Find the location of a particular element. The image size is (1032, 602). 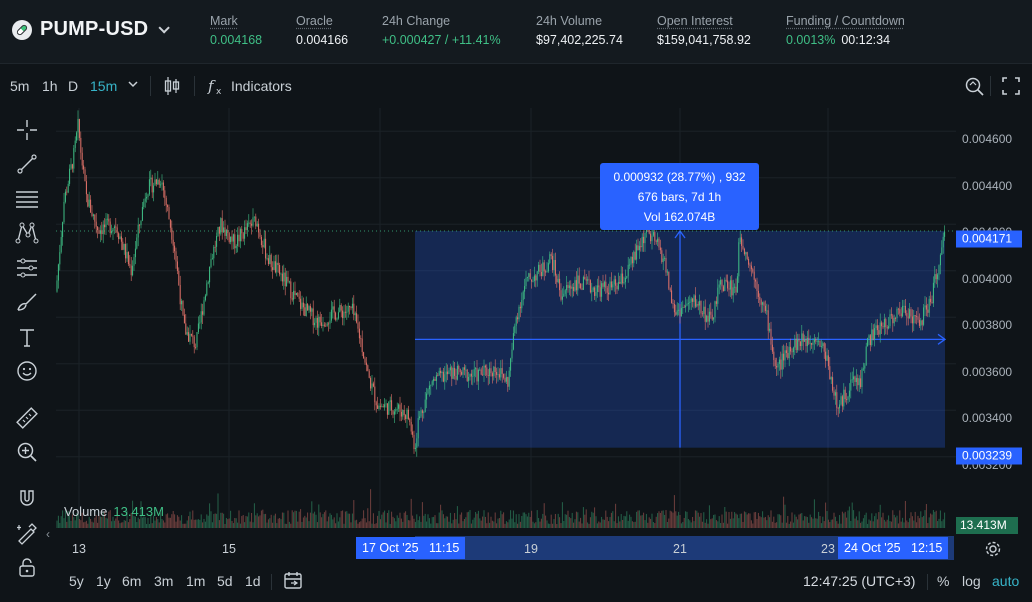

stat-label: Oracle is located at coordinates (314, 21).